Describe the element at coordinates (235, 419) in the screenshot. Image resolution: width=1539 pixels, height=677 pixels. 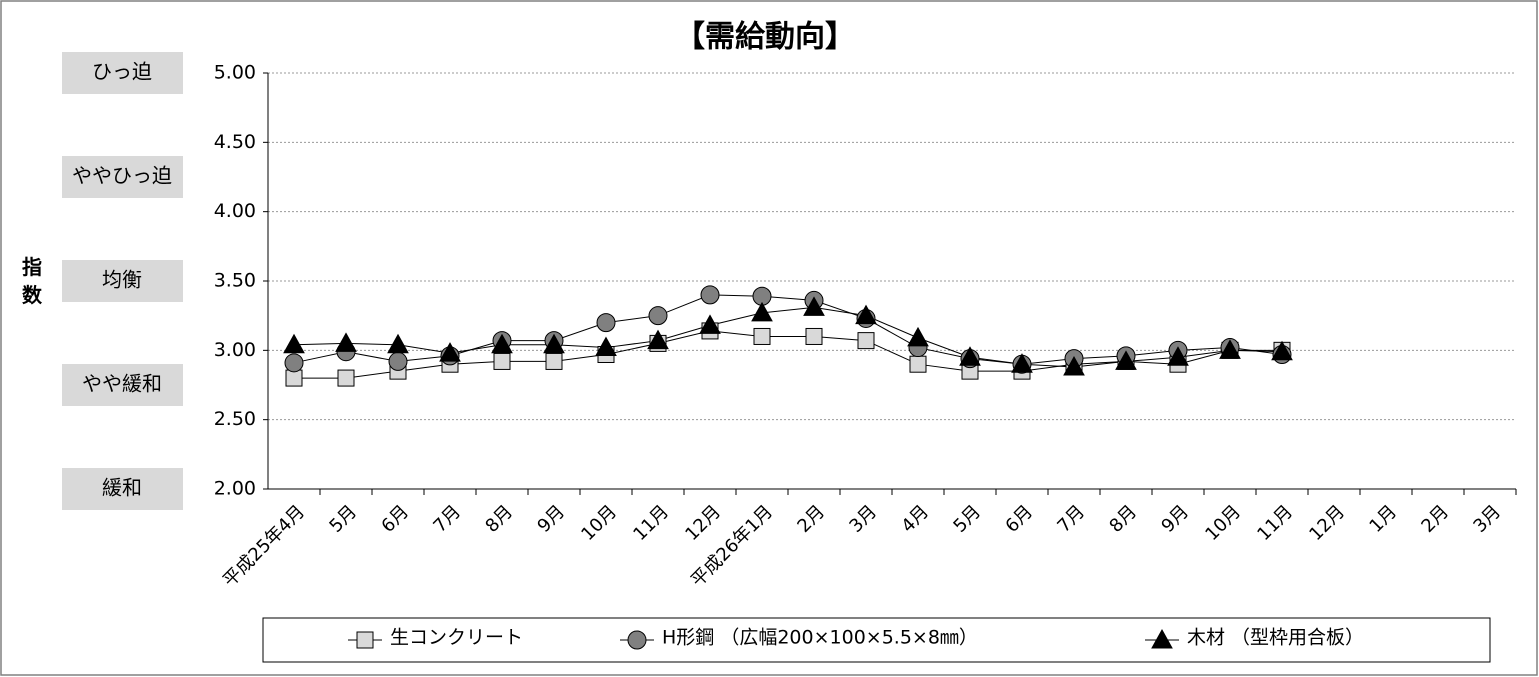
I see `y-tick-label: 2.50` at that location.